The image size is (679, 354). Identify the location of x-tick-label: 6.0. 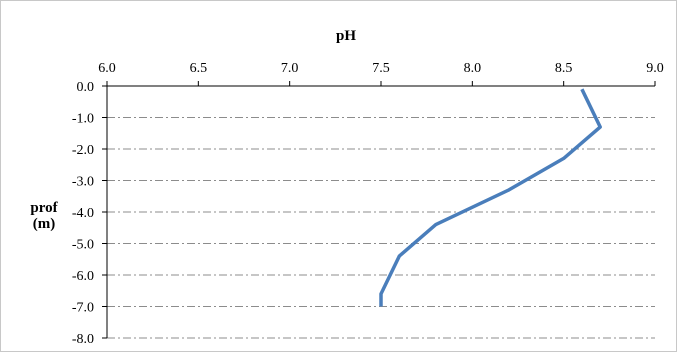
(107, 68).